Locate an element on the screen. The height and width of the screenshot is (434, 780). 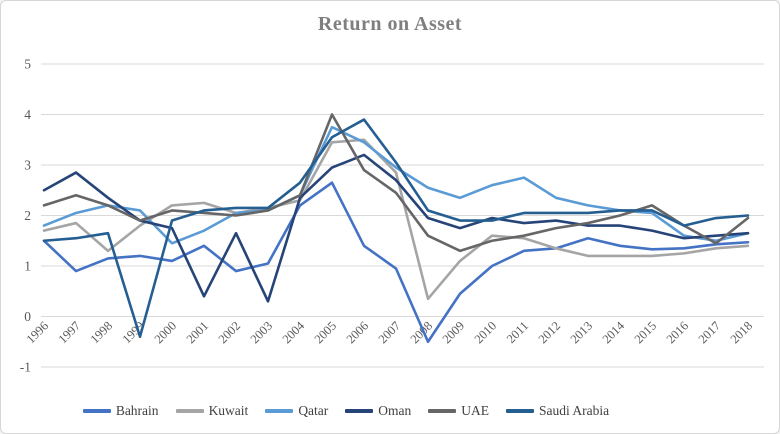
legend-item-oman: Oman is located at coordinates (378, 411).